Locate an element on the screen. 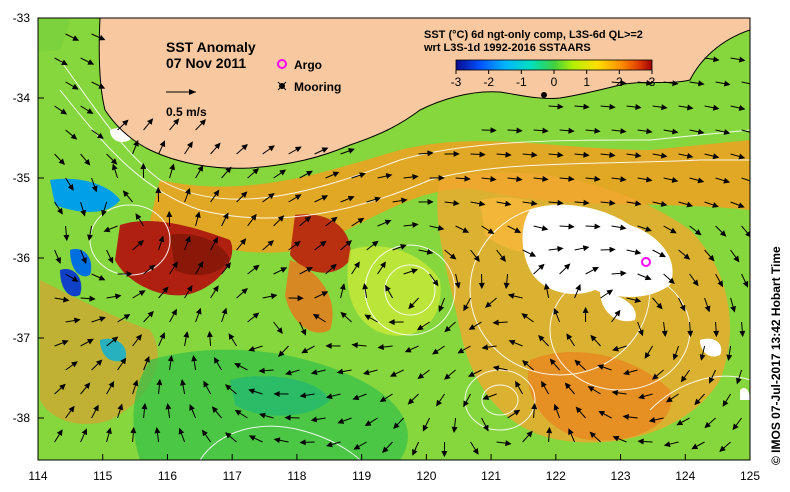 The height and width of the screenshot is (492, 790). map-date: 07 Nov 2011 is located at coordinates (206, 63).